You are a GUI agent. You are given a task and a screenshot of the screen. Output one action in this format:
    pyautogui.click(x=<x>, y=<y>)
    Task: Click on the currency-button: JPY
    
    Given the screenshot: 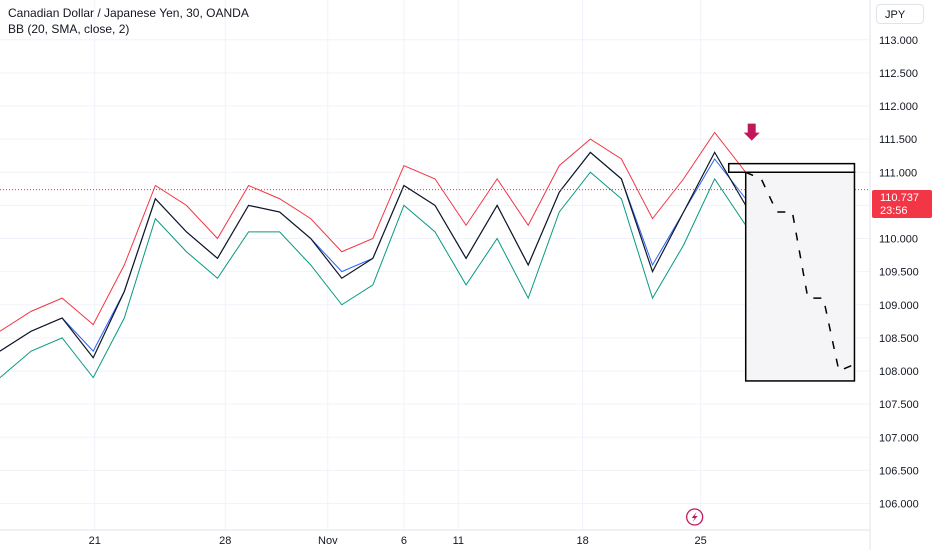 What is the action you would take?
    pyautogui.click(x=900, y=14)
    